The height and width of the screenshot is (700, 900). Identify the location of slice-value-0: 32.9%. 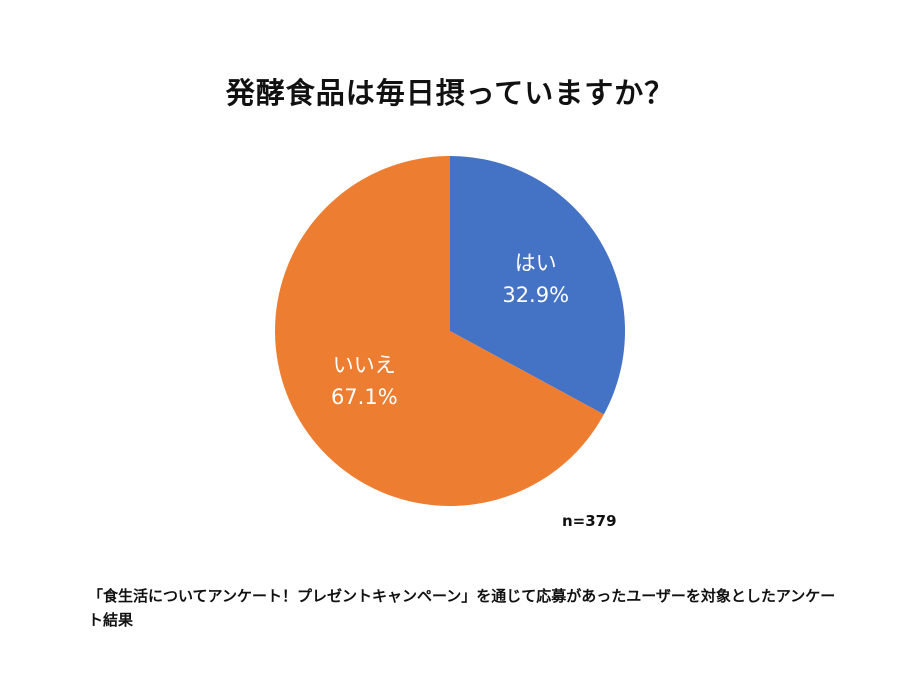
(535, 295).